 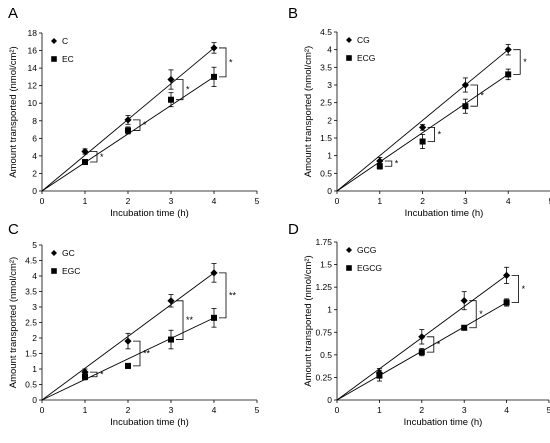 What do you see at coordinates (33, 86) in the screenshot?
I see `y-tick-label: 12` at bounding box center [33, 86].